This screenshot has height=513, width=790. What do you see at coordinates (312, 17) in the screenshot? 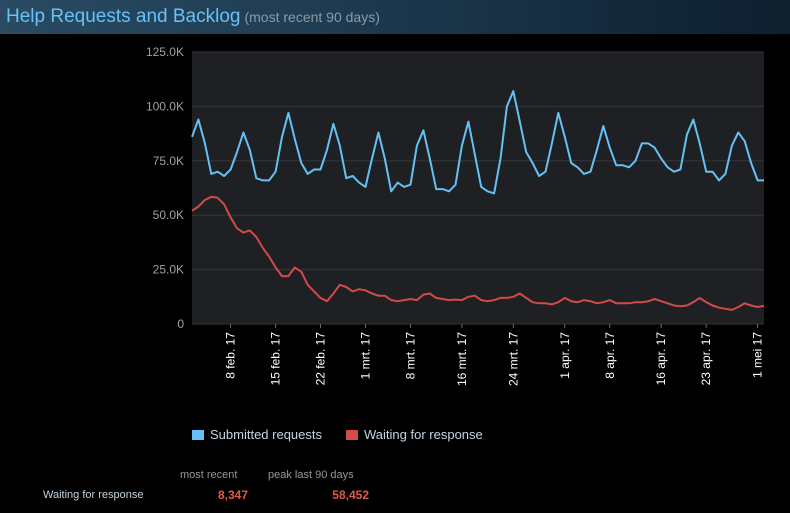
I see `page-subtitle: (most recent 90 days)` at bounding box center [312, 17].